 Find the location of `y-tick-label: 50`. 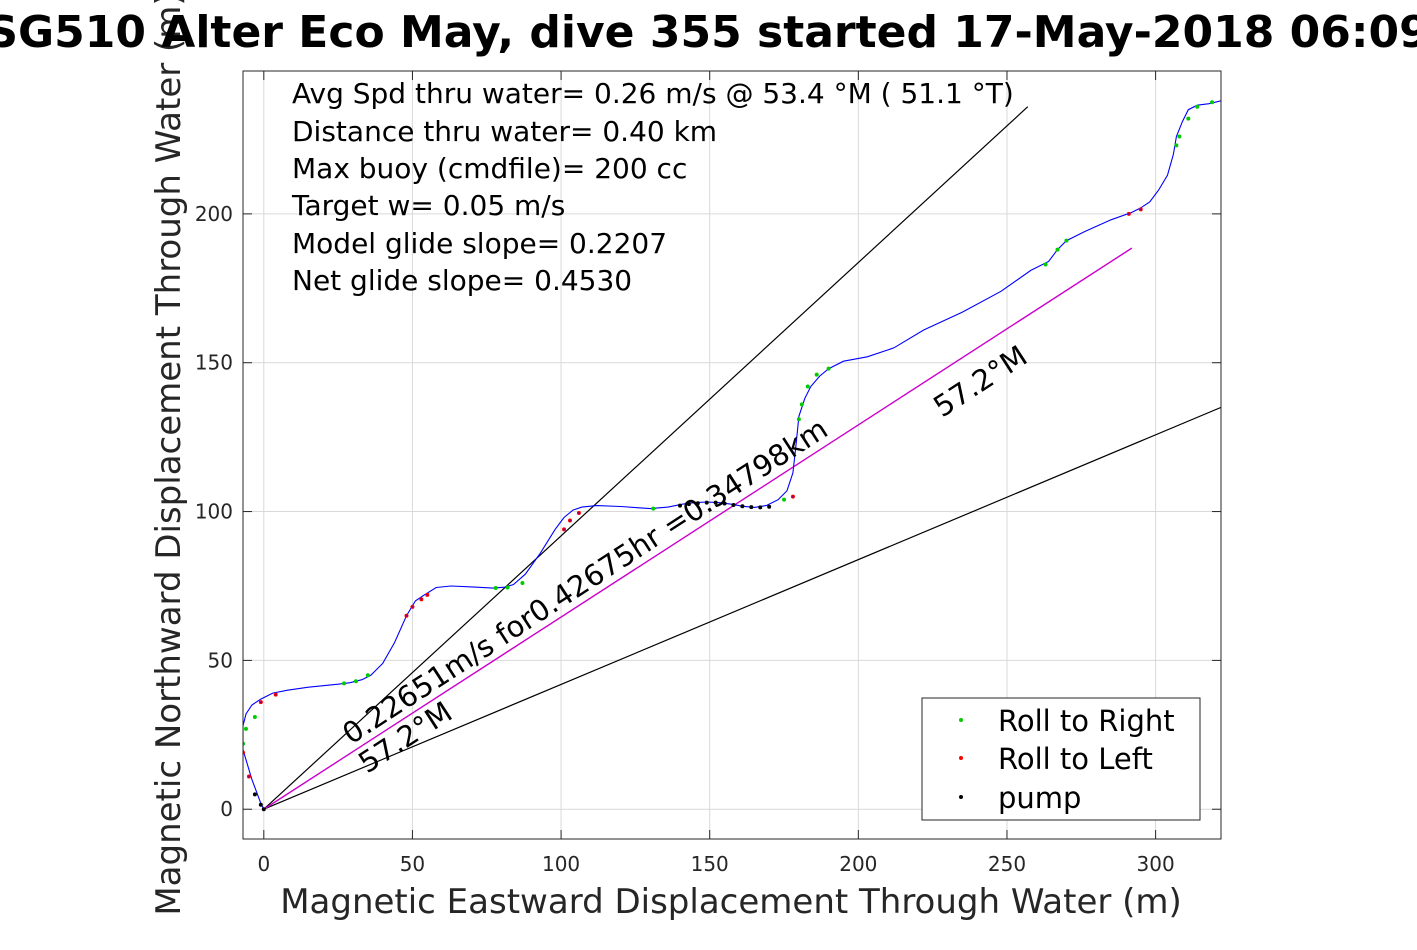

y-tick-label: 50 is located at coordinates (220, 660).